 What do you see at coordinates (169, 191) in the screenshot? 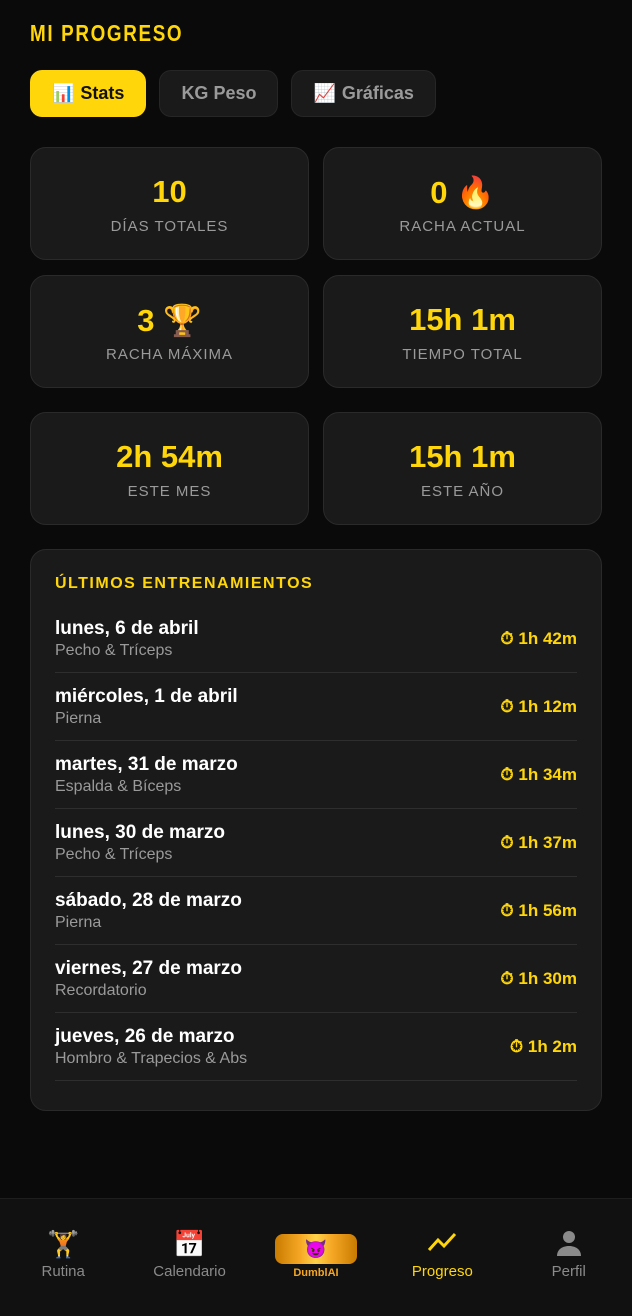
I see `stat-value: 10` at bounding box center [169, 191].